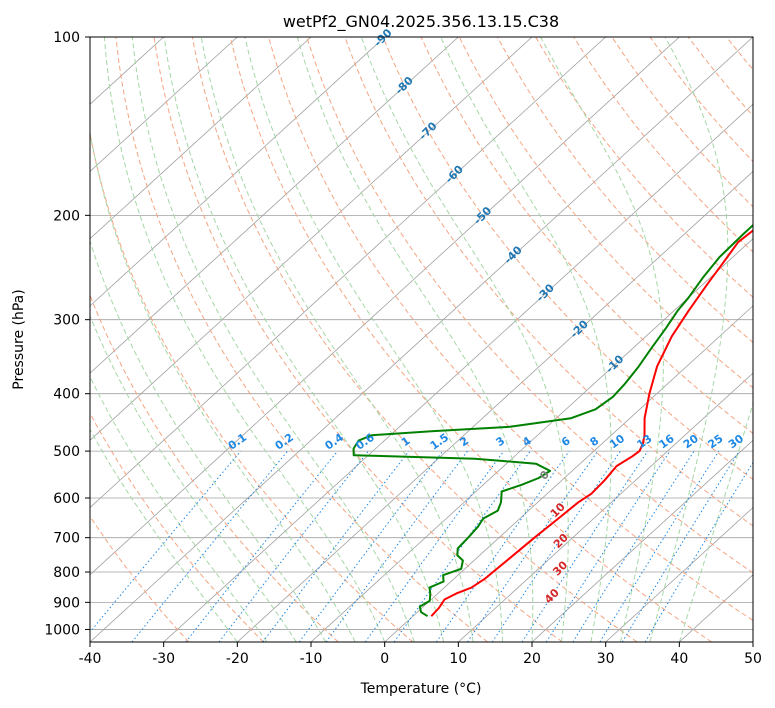 This screenshot has height=708, width=775. I want to click on chart-title: wetPf2_GN04.2025.356.13.15.C38, so click(421, 22).